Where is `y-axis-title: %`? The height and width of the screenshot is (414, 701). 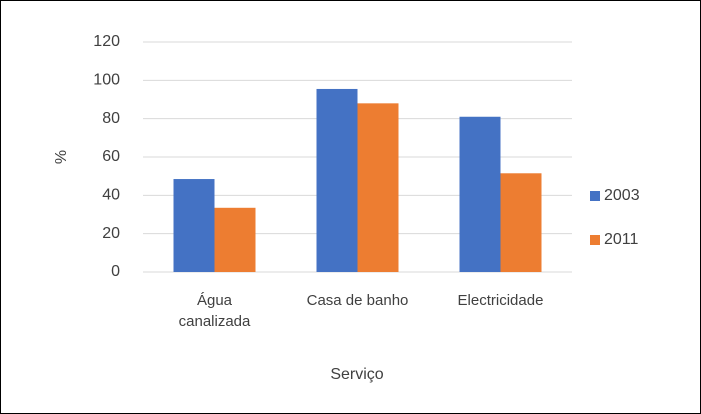 y-axis-title: % is located at coordinates (61, 157).